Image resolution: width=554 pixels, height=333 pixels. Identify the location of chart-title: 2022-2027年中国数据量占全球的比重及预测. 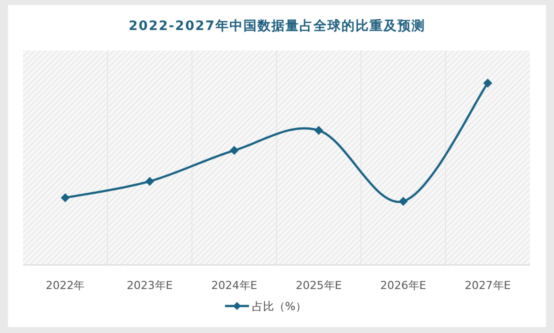
(277, 26).